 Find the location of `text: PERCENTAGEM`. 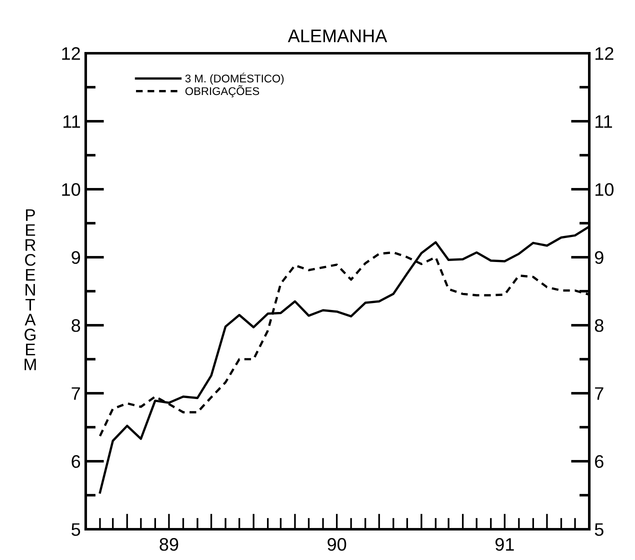

text: PERCENTAGEM is located at coordinates (30, 289).